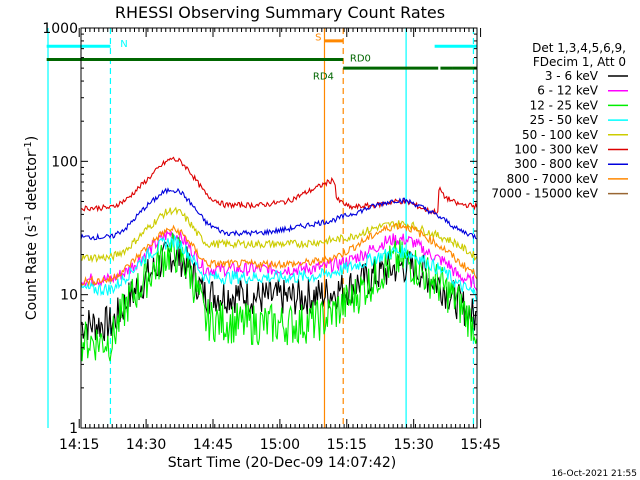 The height and width of the screenshot is (480, 640). I want to click on chart-title: RHESSI Observing Summary Count Rates, so click(280, 12).